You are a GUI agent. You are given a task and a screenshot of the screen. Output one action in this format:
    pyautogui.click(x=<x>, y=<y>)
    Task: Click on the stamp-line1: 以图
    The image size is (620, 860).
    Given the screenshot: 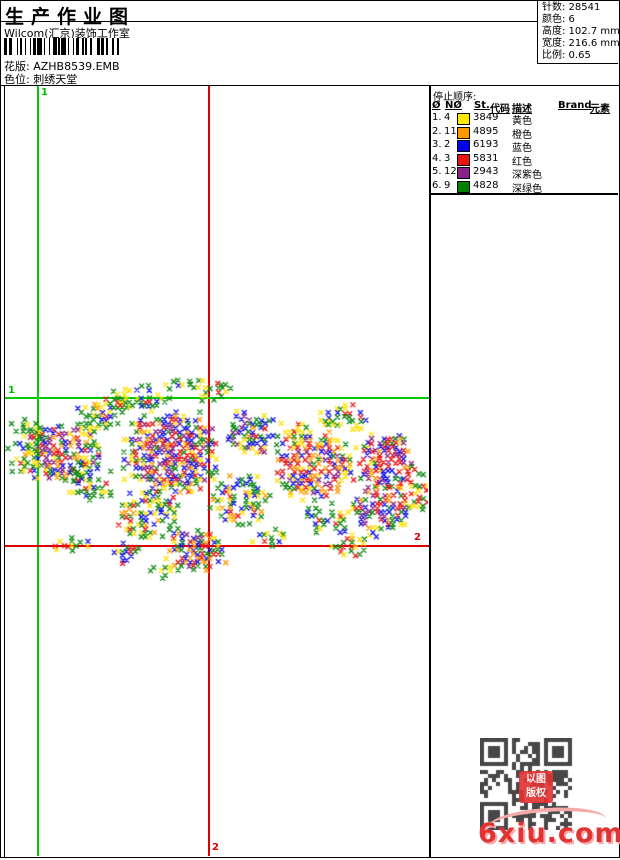 What is the action you would take?
    pyautogui.click(x=536, y=779)
    